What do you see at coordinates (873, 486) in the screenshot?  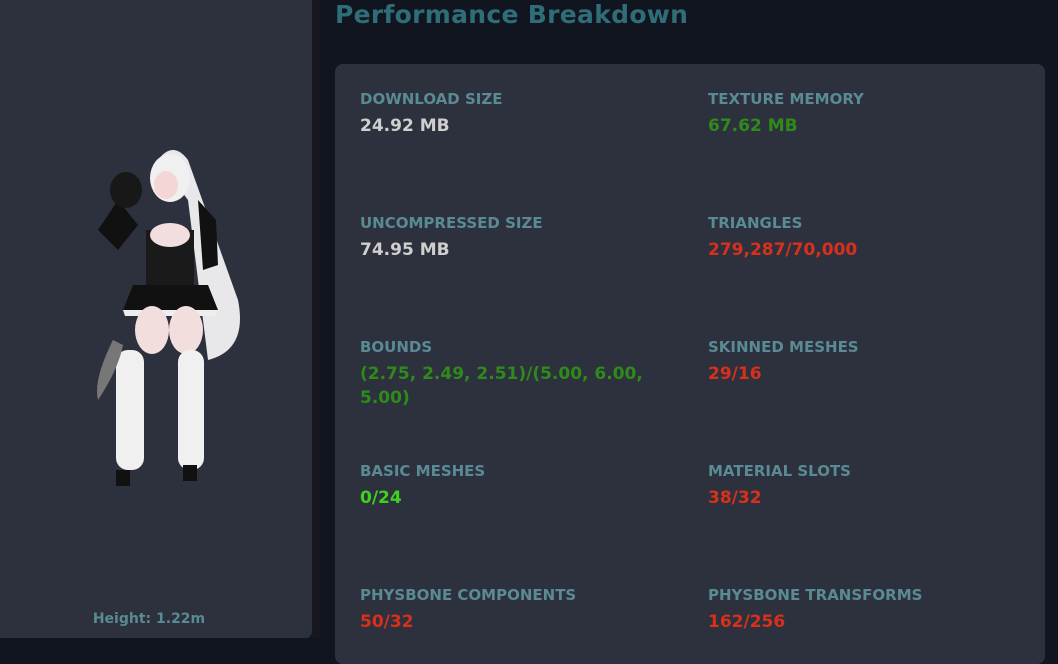 I see `stat-material-slots: MATERIAL SLOTS 38/32` at bounding box center [873, 486].